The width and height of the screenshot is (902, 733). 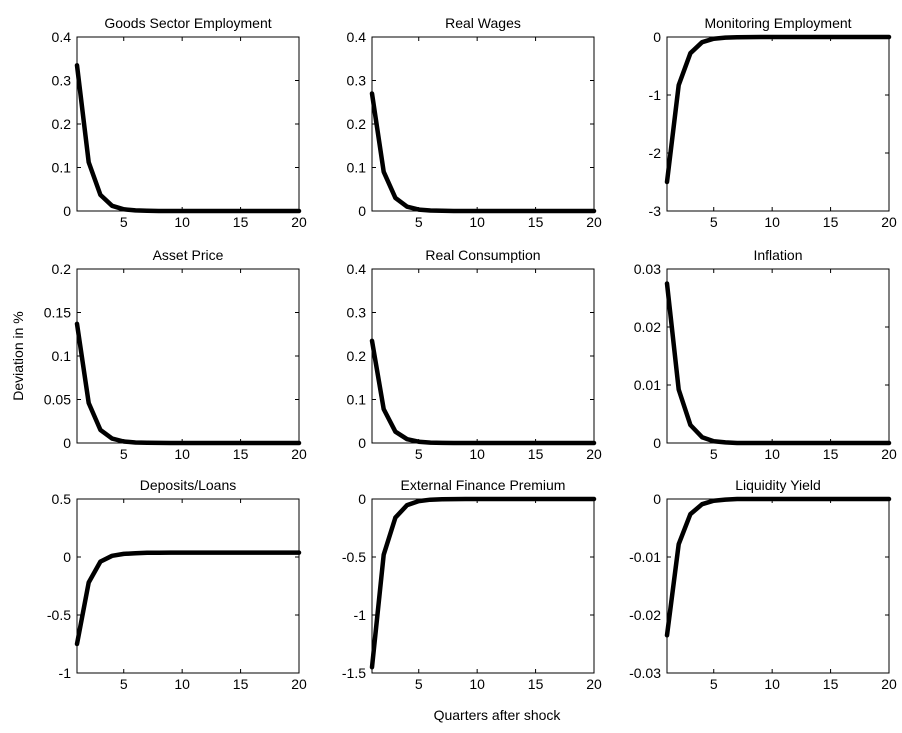 I want to click on panel-4-ytick-label: 0.2, so click(x=62, y=269).